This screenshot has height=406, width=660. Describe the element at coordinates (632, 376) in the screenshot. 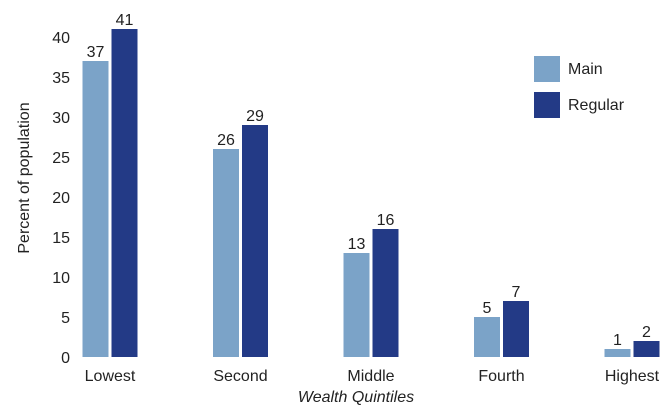

I see `x-category-label: Highest` at that location.